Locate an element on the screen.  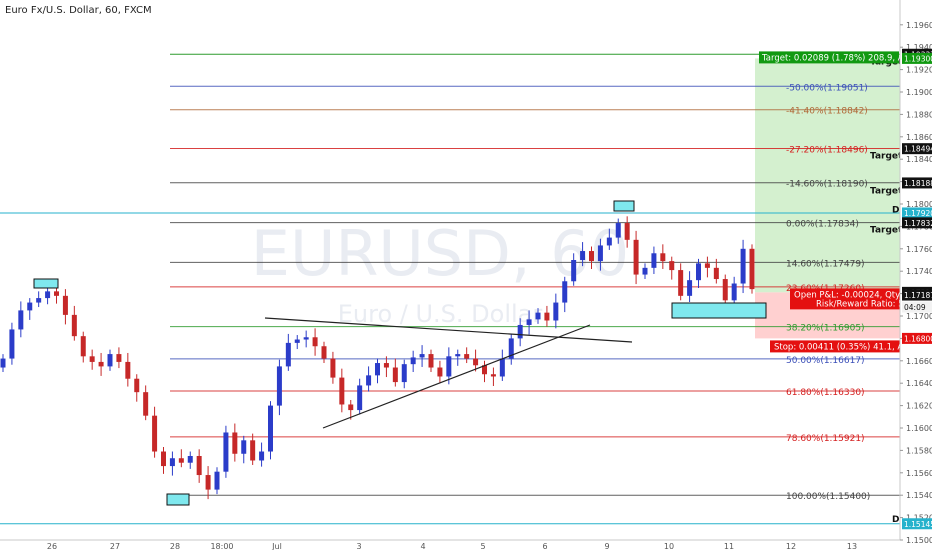
price-tag-label: 1.18494 is located at coordinates (918, 149).